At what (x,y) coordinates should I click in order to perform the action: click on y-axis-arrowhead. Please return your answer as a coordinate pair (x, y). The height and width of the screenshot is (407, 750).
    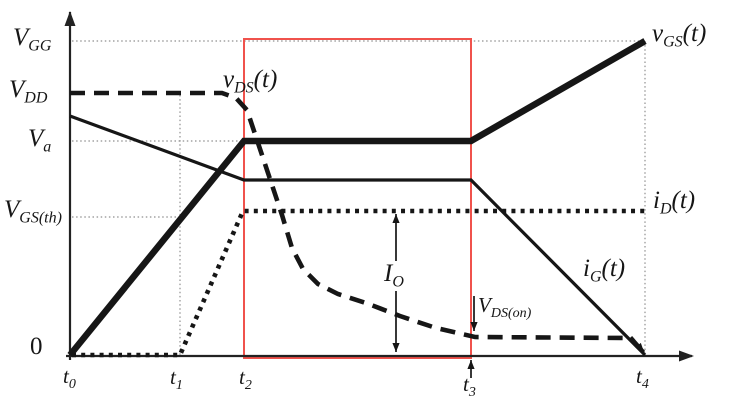
    Looking at the image, I should click on (70, 18).